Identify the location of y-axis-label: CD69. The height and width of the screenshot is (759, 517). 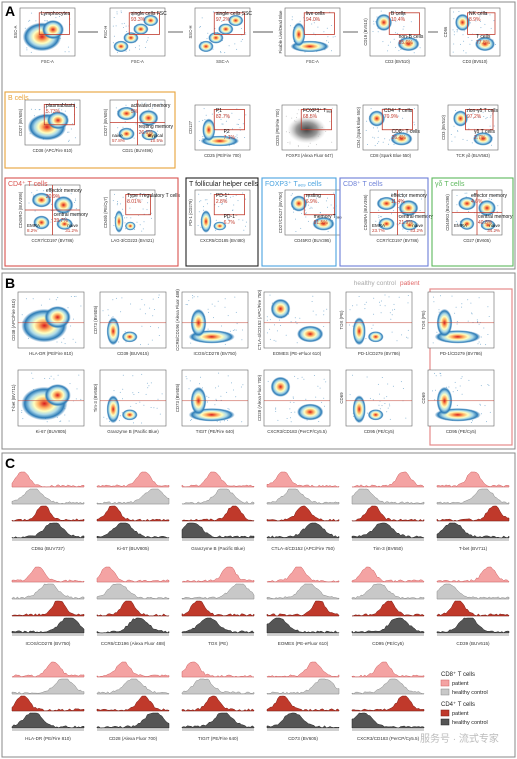
(423, 398).